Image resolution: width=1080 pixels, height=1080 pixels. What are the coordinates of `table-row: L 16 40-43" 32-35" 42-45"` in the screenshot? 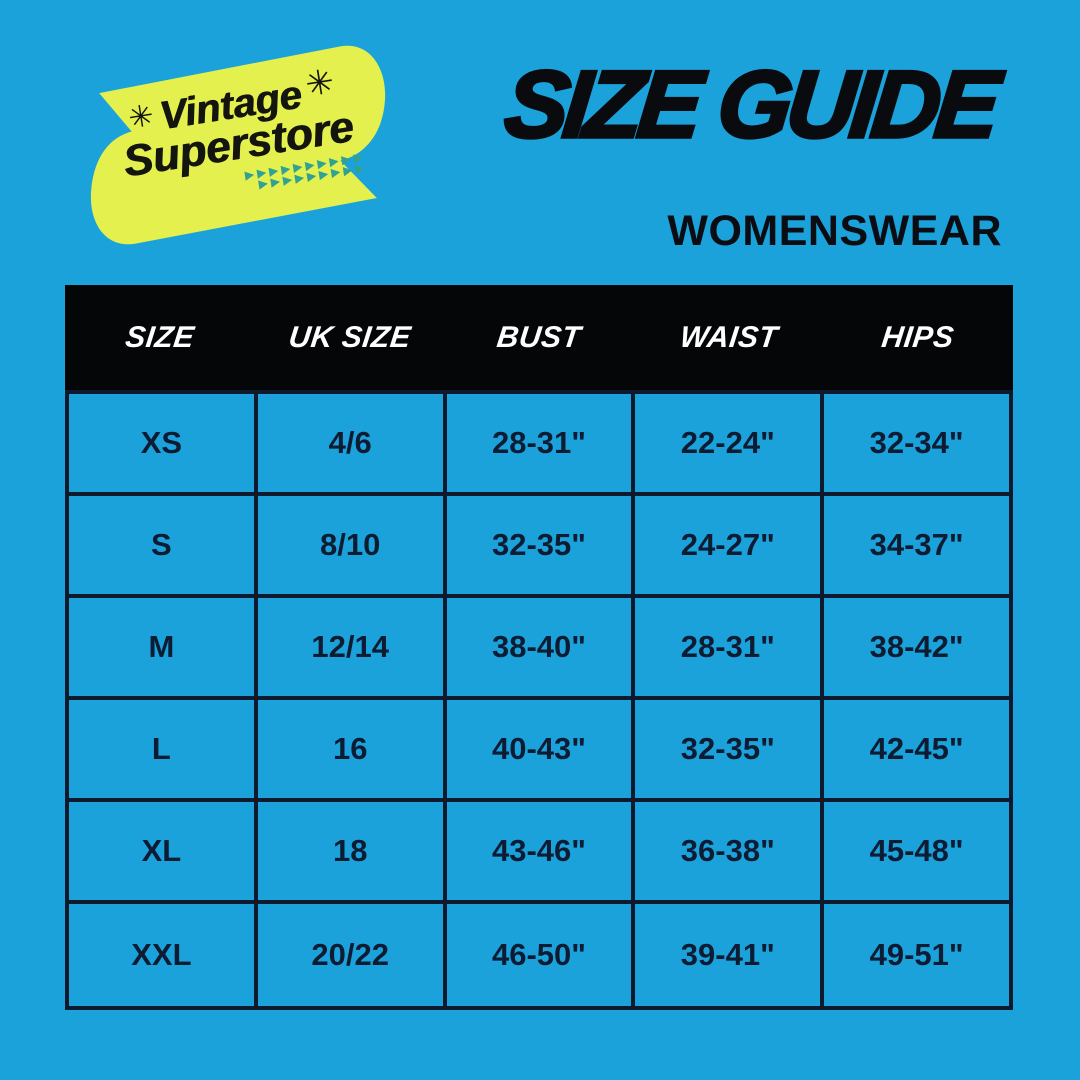 It's located at (539, 751).